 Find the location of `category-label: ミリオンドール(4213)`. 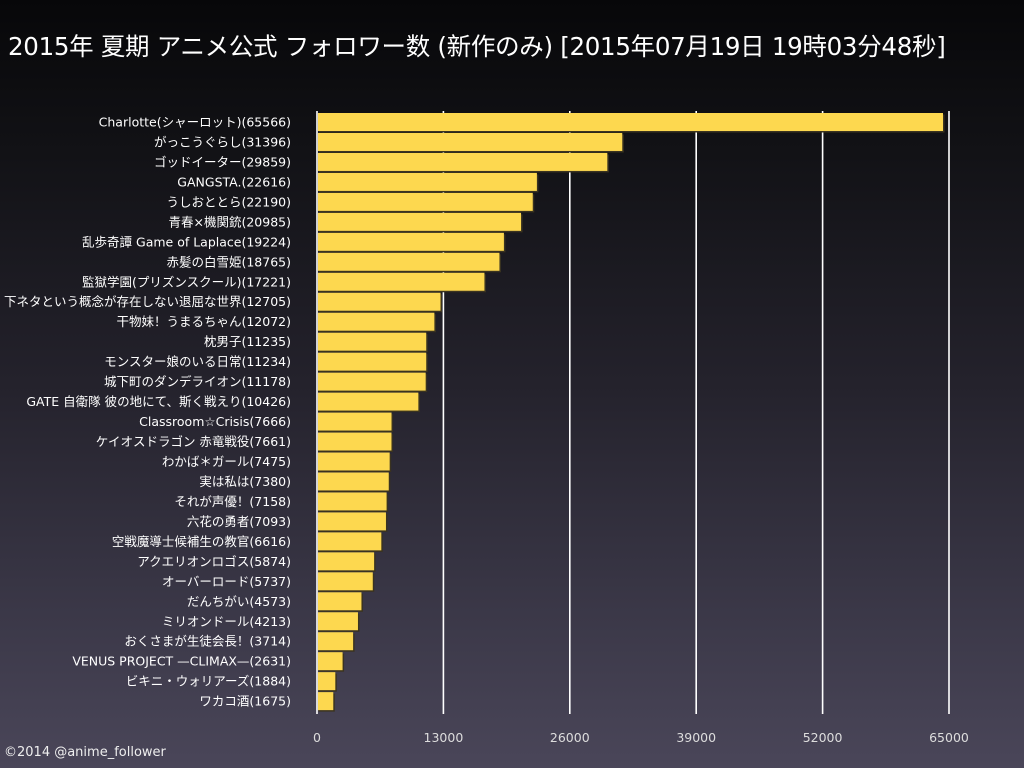

category-label: ミリオンドール(4213) is located at coordinates (226, 621).